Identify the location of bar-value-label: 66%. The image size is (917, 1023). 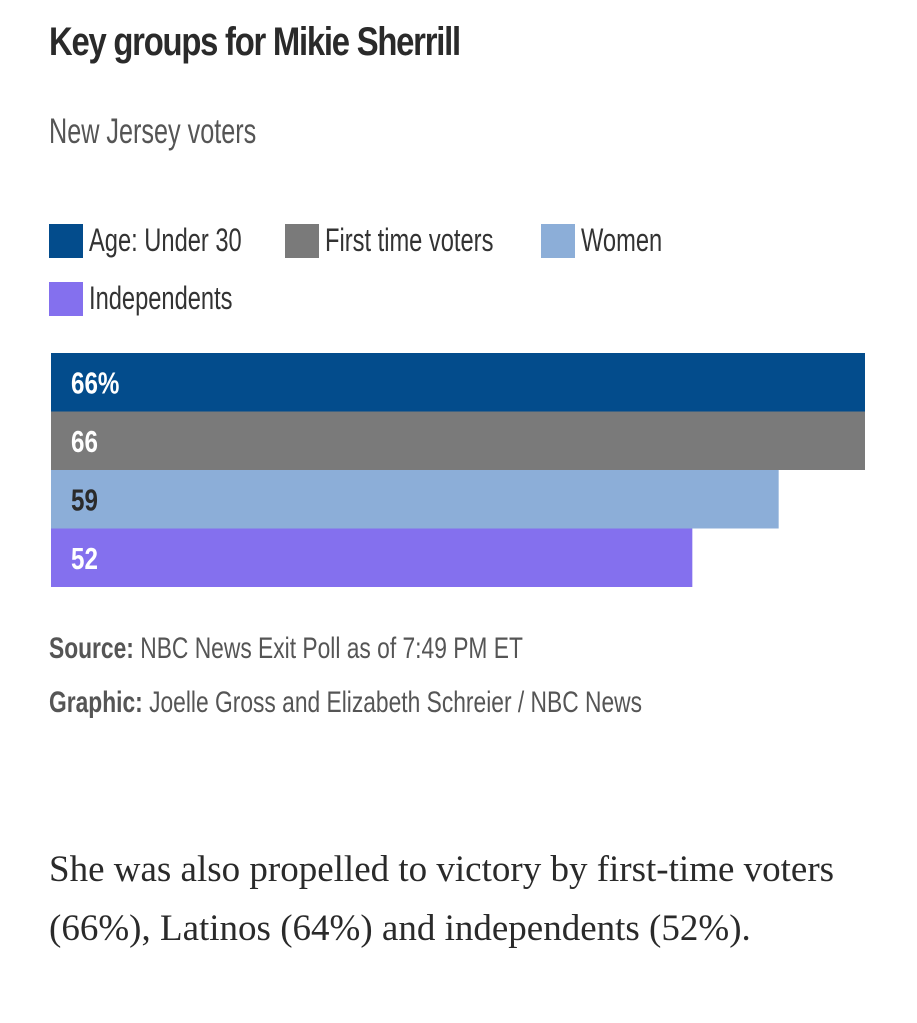
(95, 382).